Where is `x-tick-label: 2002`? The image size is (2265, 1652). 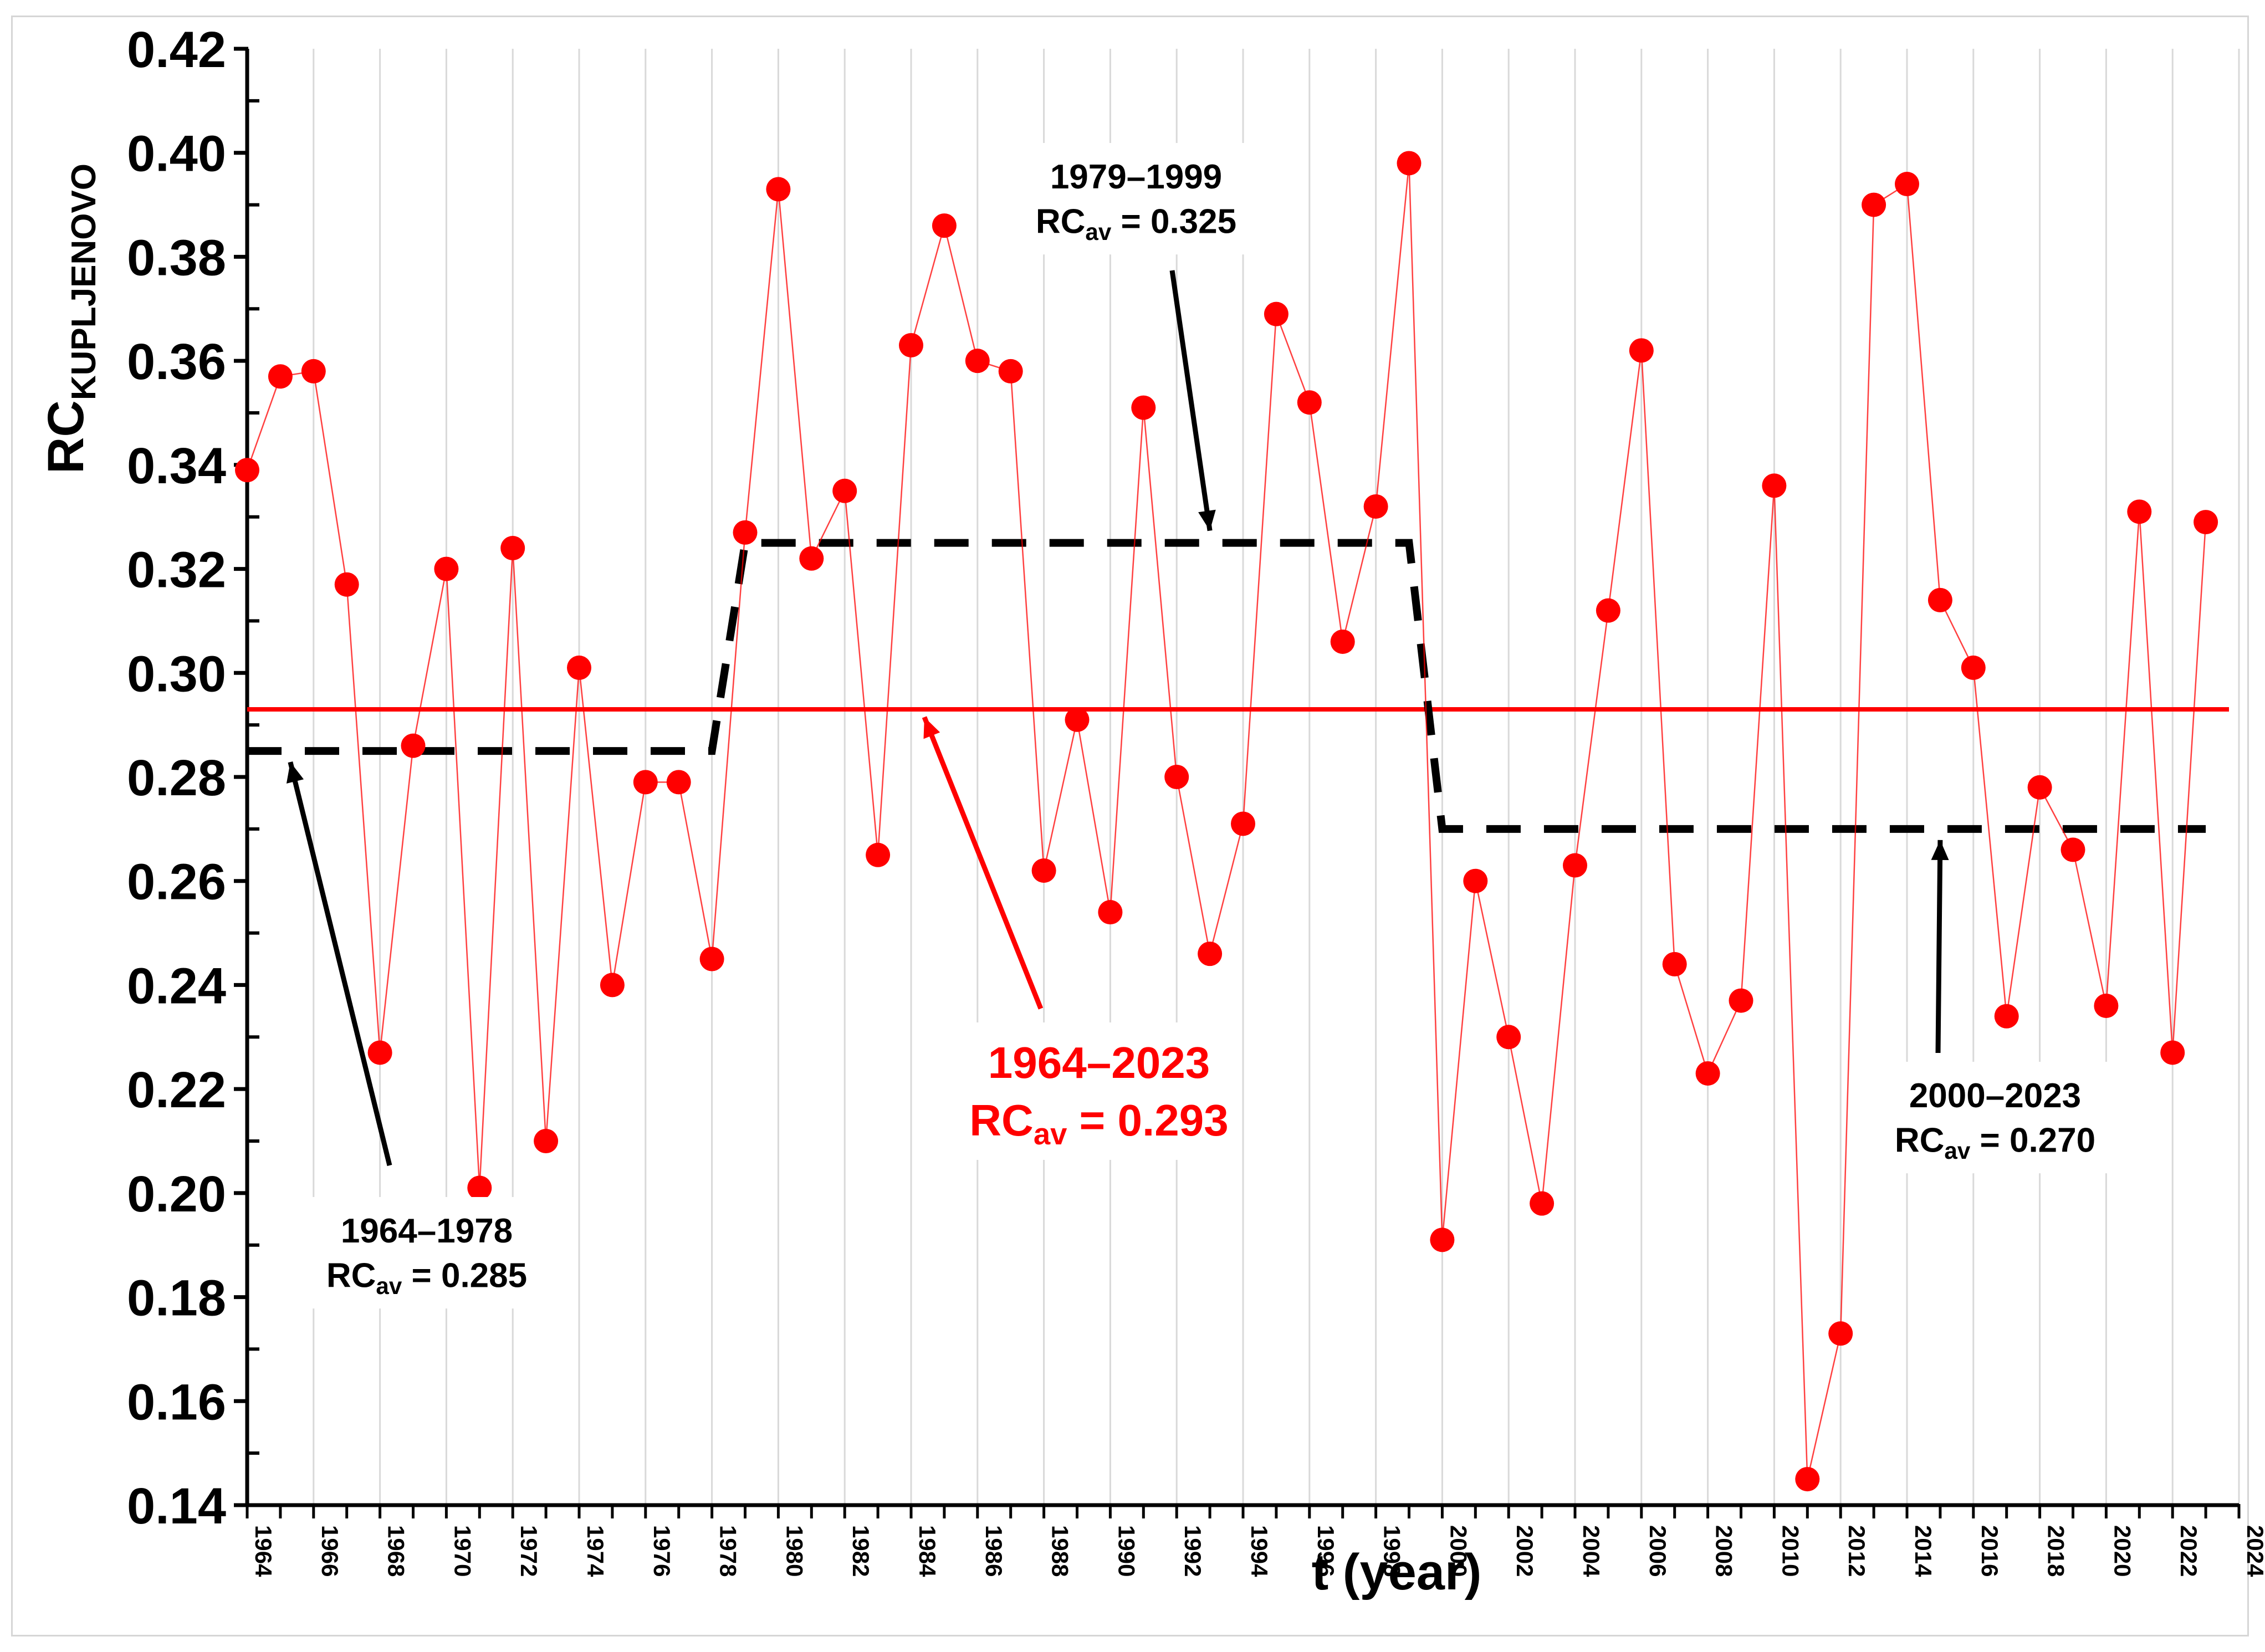
x-tick-label: 2002 is located at coordinates (1525, 1551).